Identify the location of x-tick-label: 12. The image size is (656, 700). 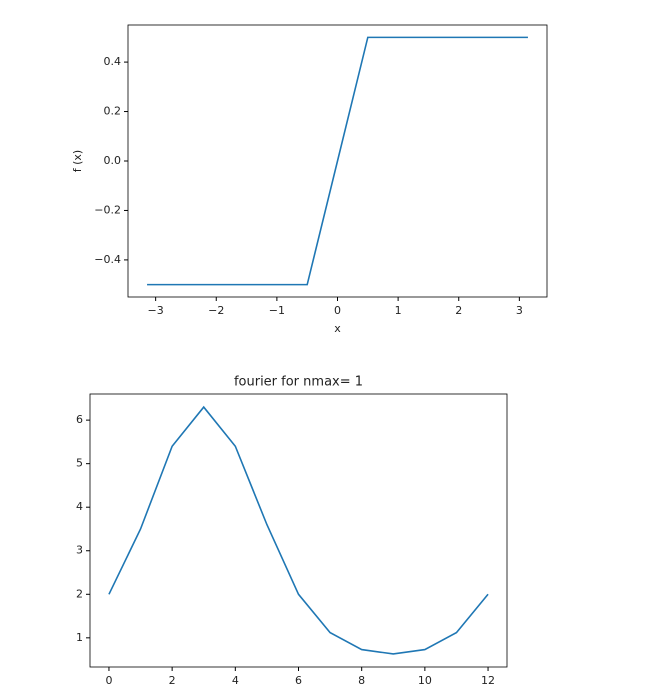
(488, 680).